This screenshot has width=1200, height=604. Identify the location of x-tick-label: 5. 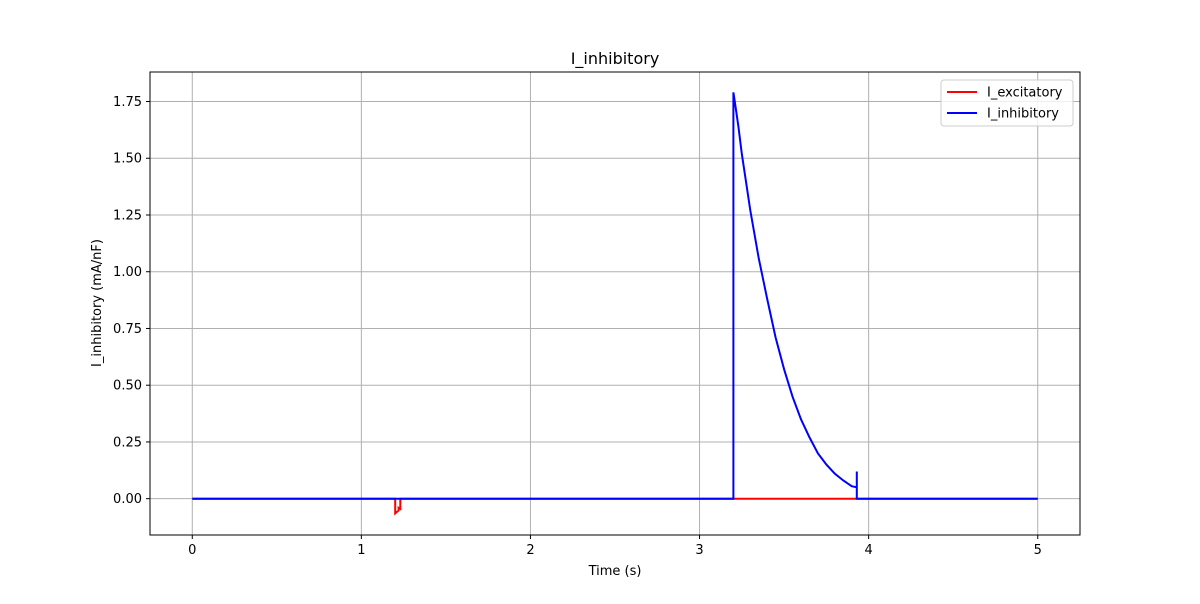
(1038, 550).